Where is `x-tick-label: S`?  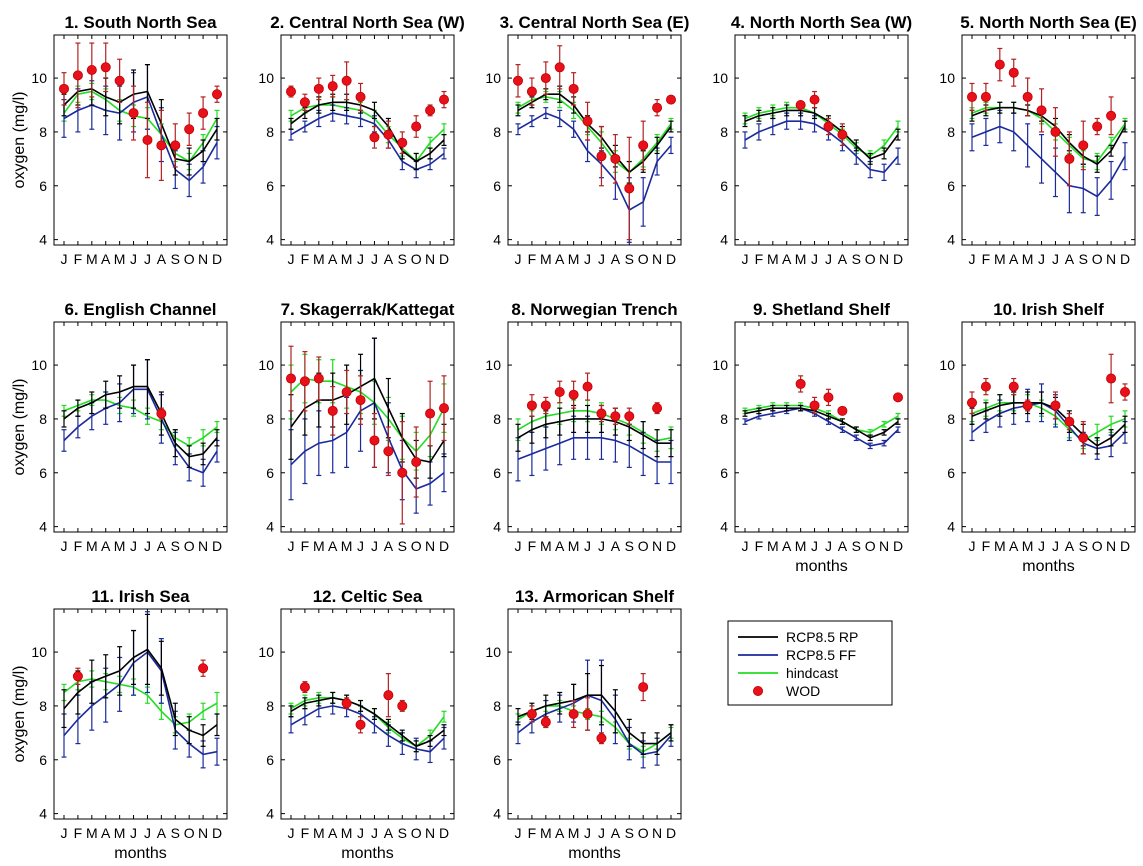 x-tick-label: S is located at coordinates (402, 259).